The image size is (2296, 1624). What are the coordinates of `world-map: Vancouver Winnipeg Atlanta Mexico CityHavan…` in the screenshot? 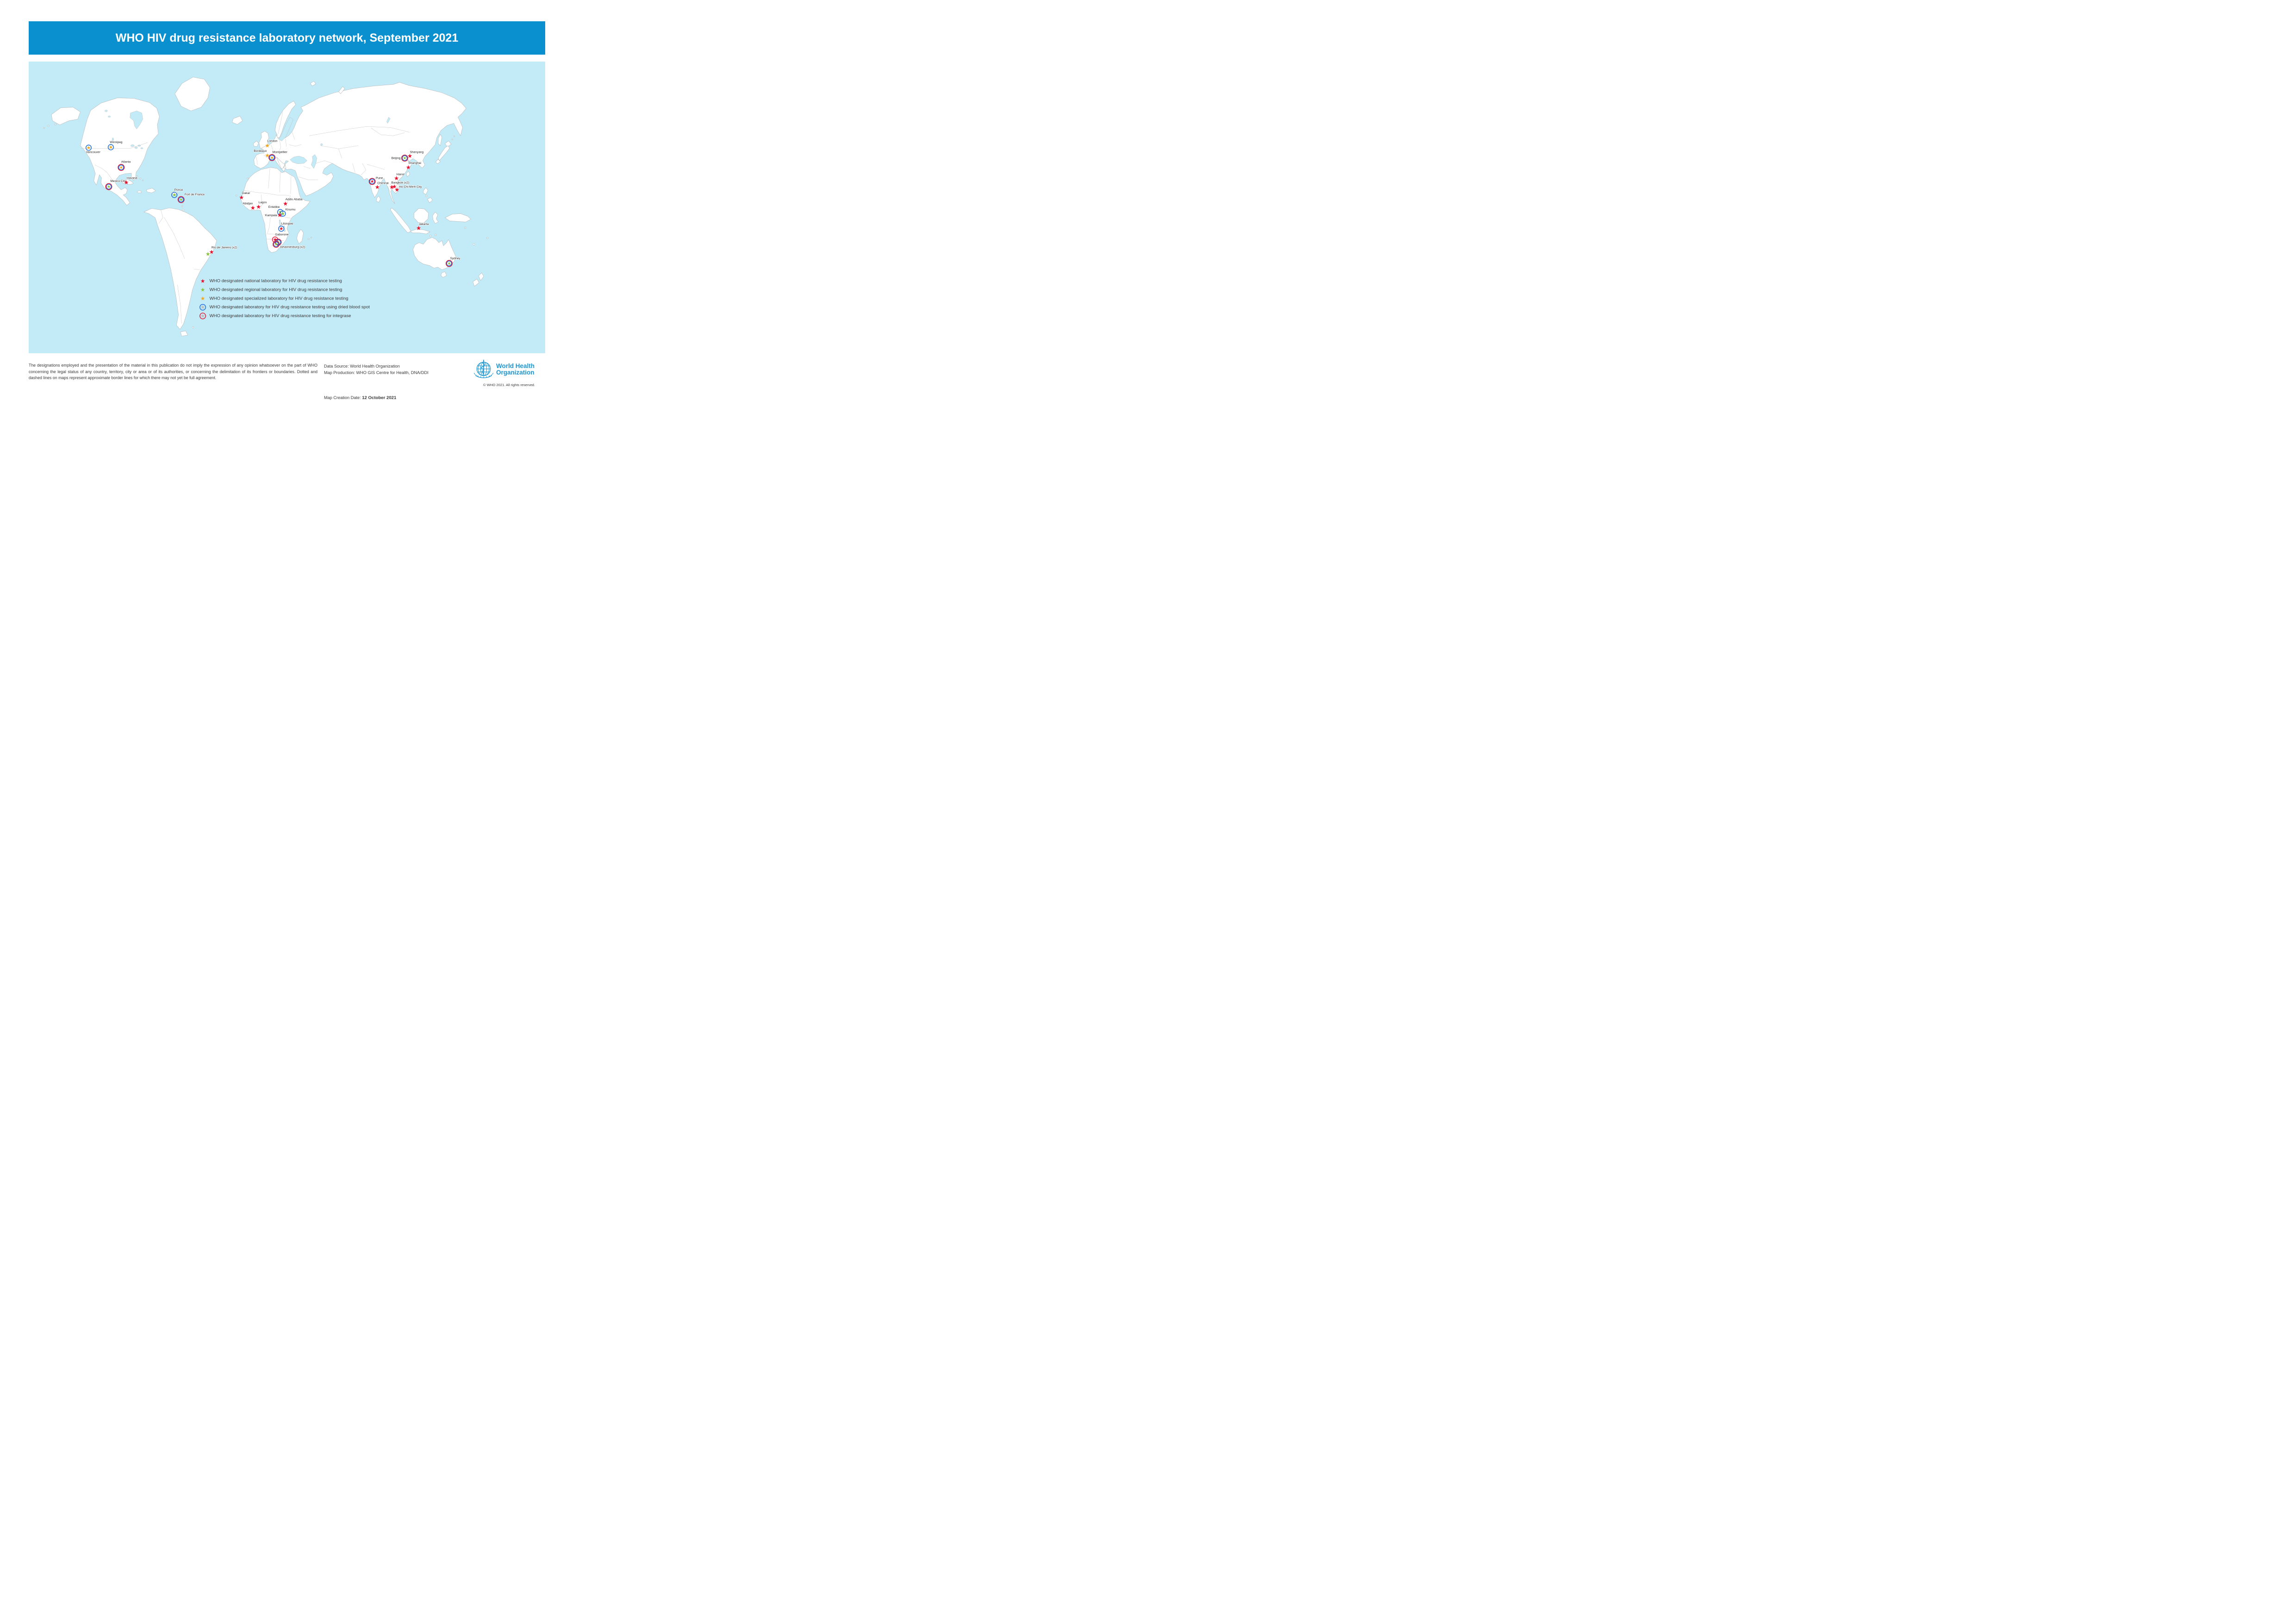 It's located at (287, 207).